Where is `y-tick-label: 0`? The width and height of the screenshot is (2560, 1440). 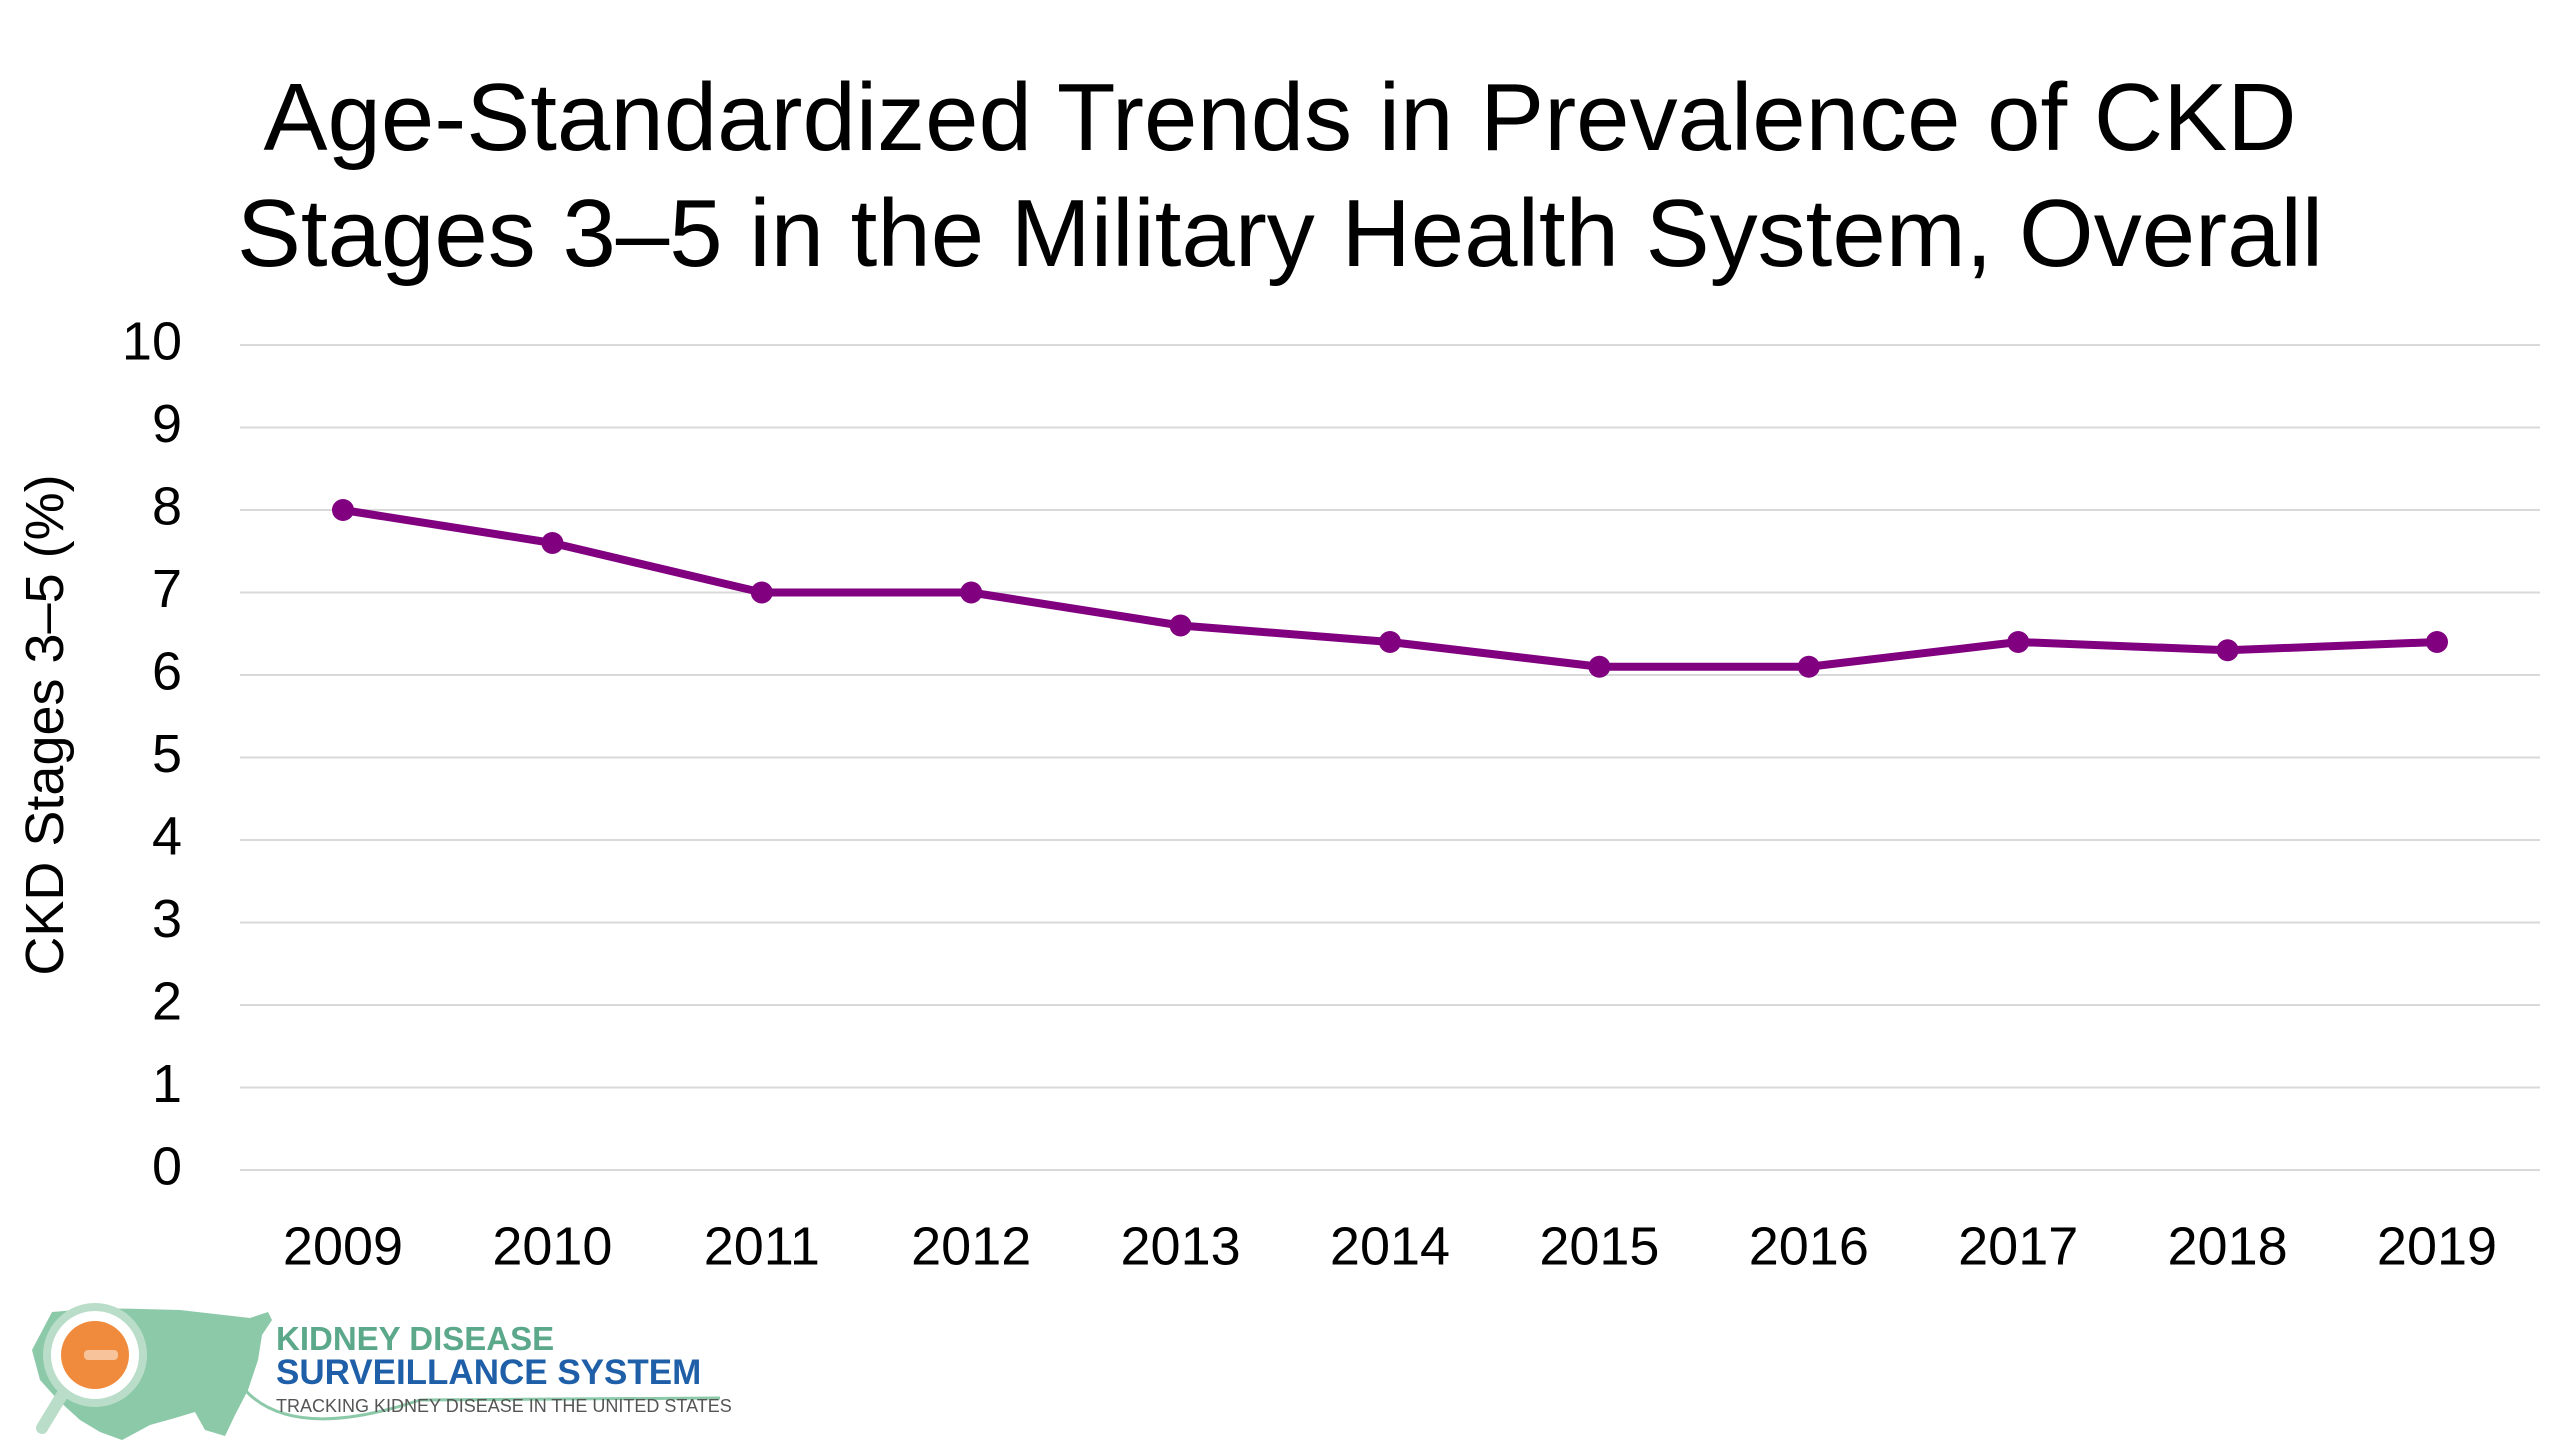 y-tick-label: 0 is located at coordinates (167, 1166).